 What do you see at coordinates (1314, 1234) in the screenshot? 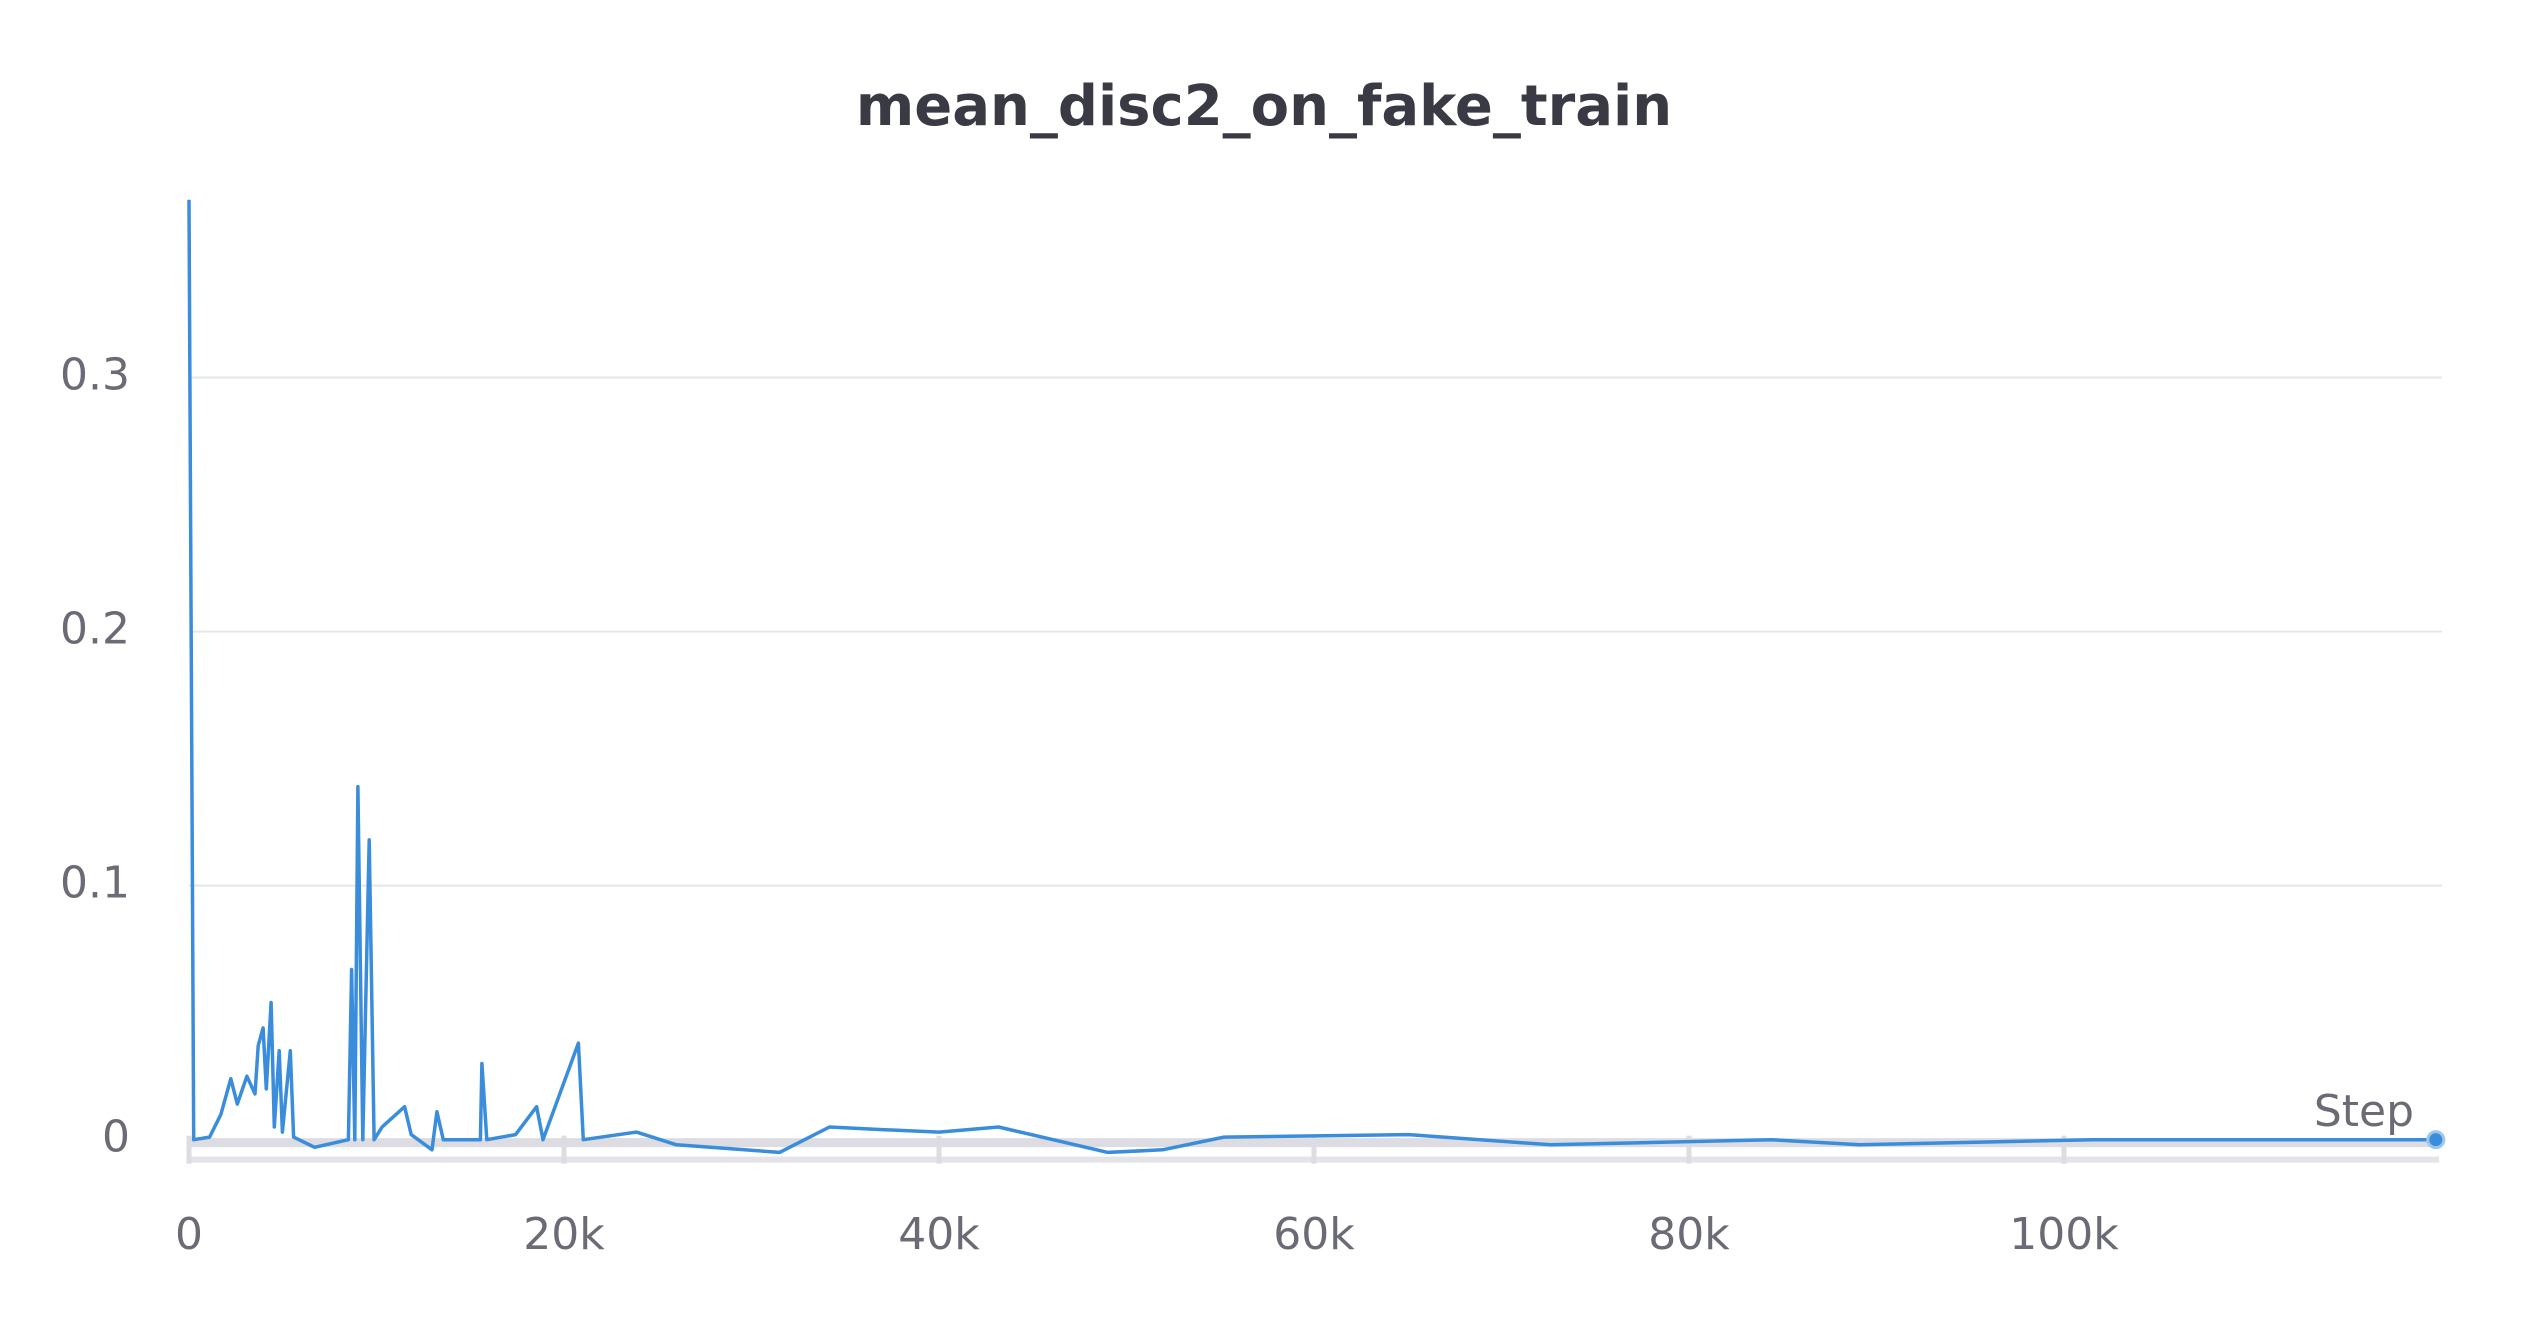
I see `x-tick-label: 60k` at bounding box center [1314, 1234].